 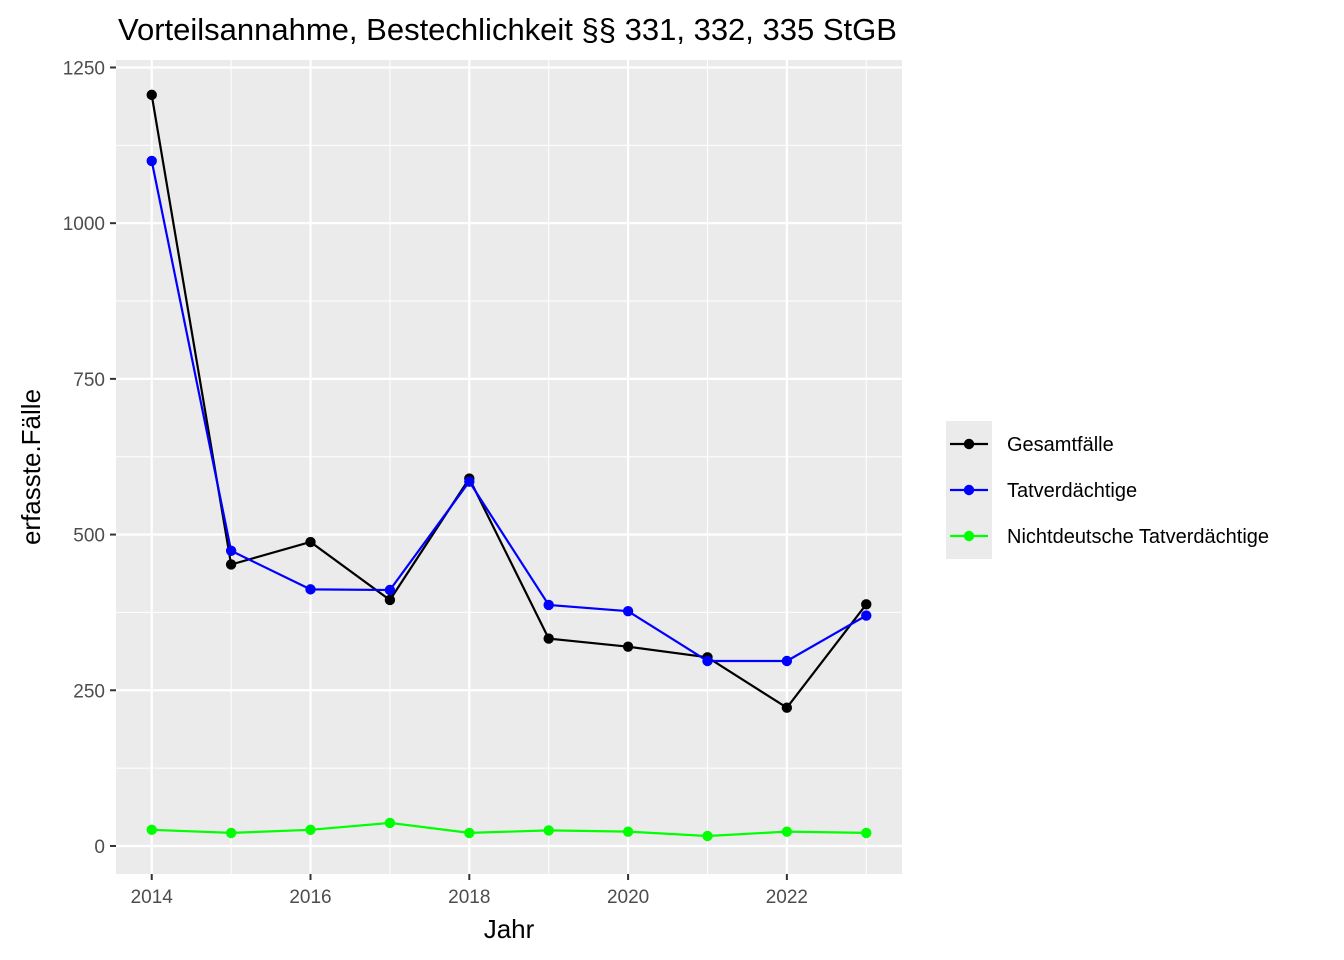 I want to click on legend-label: Tatverdächtige, so click(x=1072, y=491).